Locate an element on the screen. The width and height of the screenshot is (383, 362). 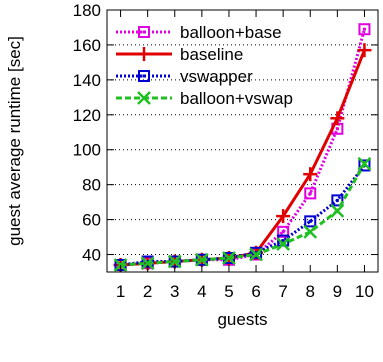
x-tick-label: 10 is located at coordinates (364, 291).